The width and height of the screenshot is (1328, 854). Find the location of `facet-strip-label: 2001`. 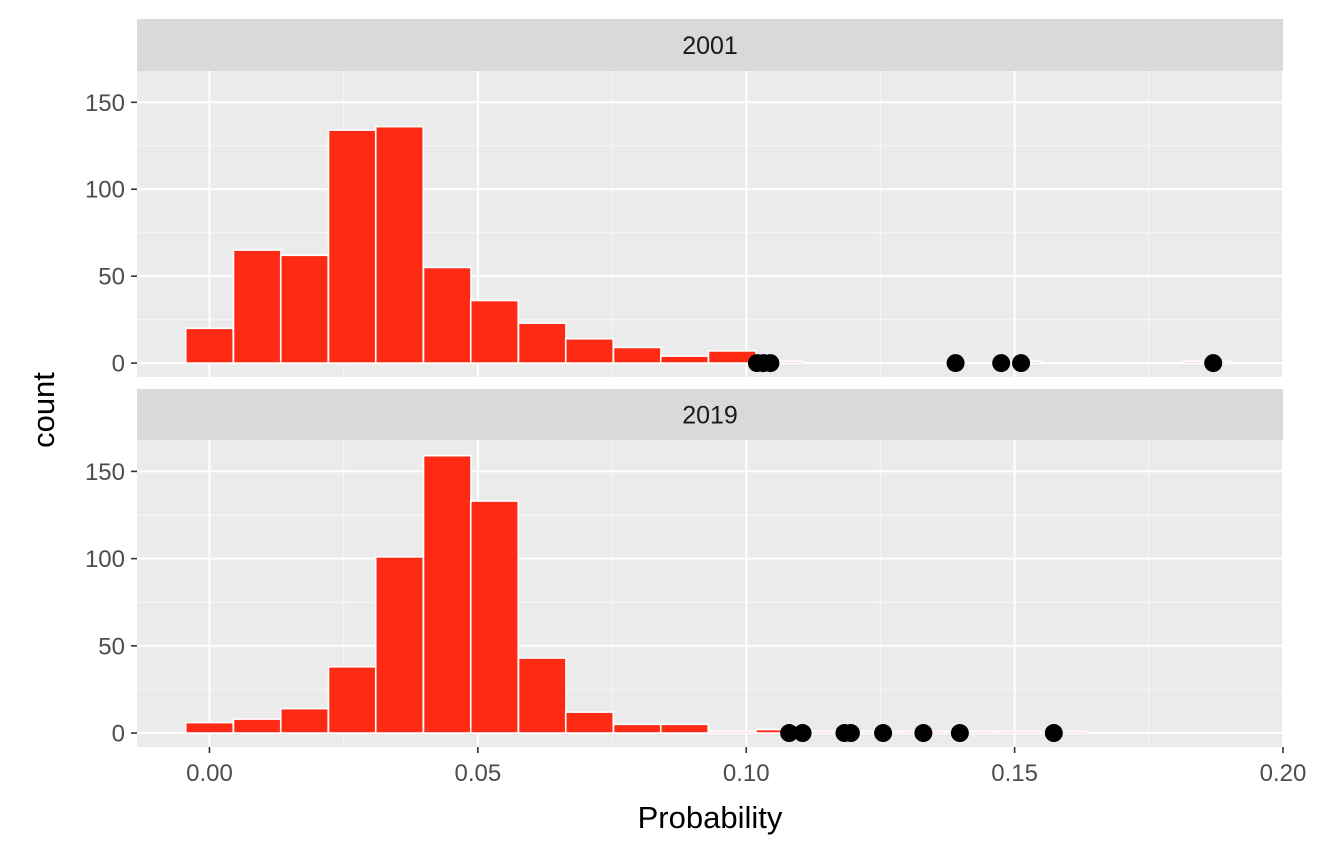

facet-strip-label: 2001 is located at coordinates (710, 46).